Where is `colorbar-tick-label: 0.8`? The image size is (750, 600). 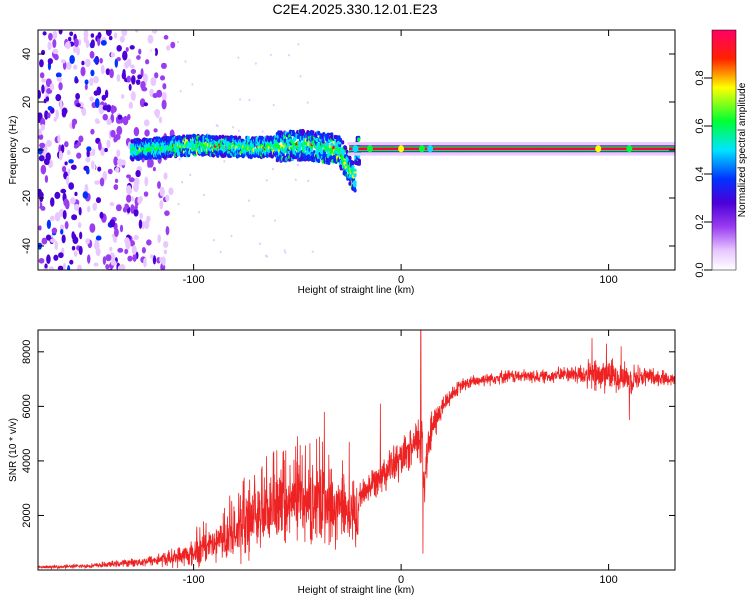 colorbar-tick-label: 0.8 is located at coordinates (700, 77).